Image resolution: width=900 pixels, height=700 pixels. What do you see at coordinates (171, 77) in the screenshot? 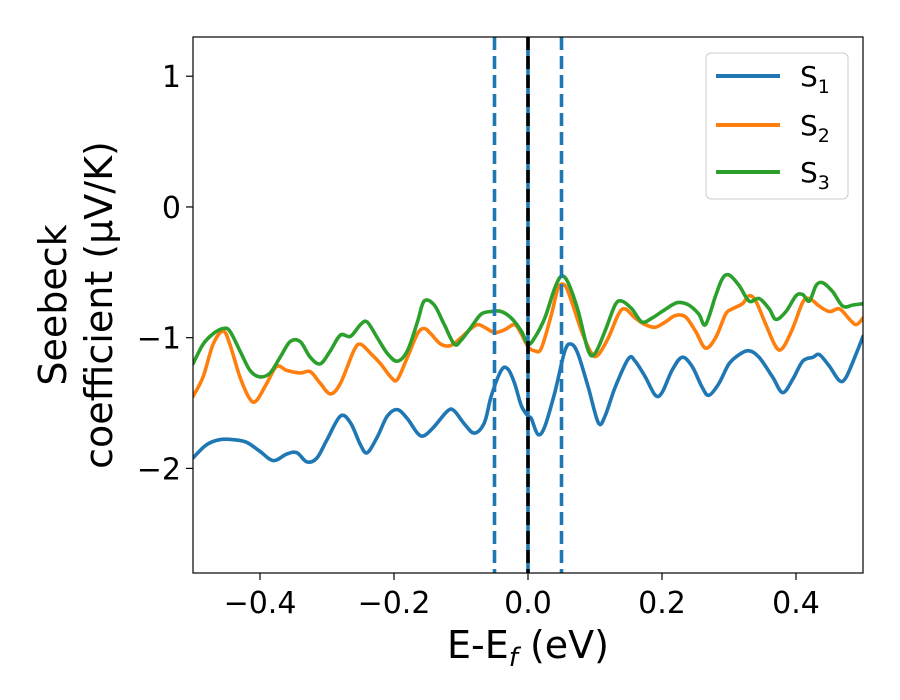
I see `y-tick-label: 1` at bounding box center [171, 77].